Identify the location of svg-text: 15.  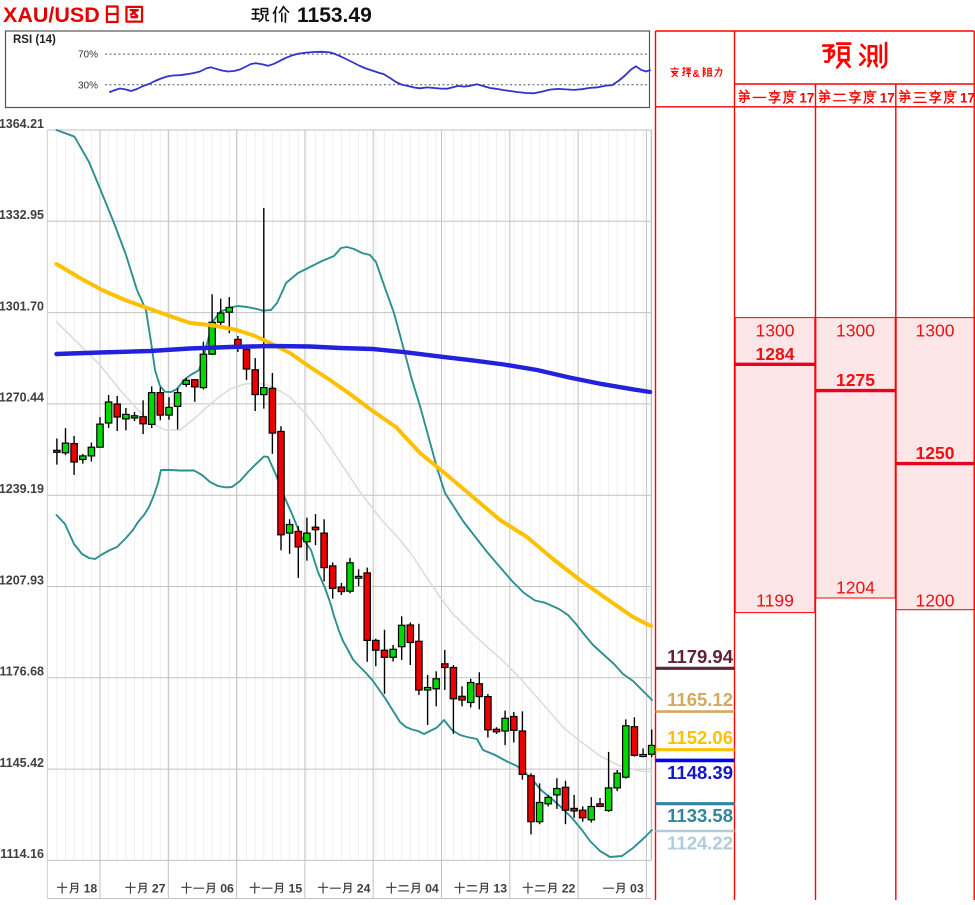
(296, 889).